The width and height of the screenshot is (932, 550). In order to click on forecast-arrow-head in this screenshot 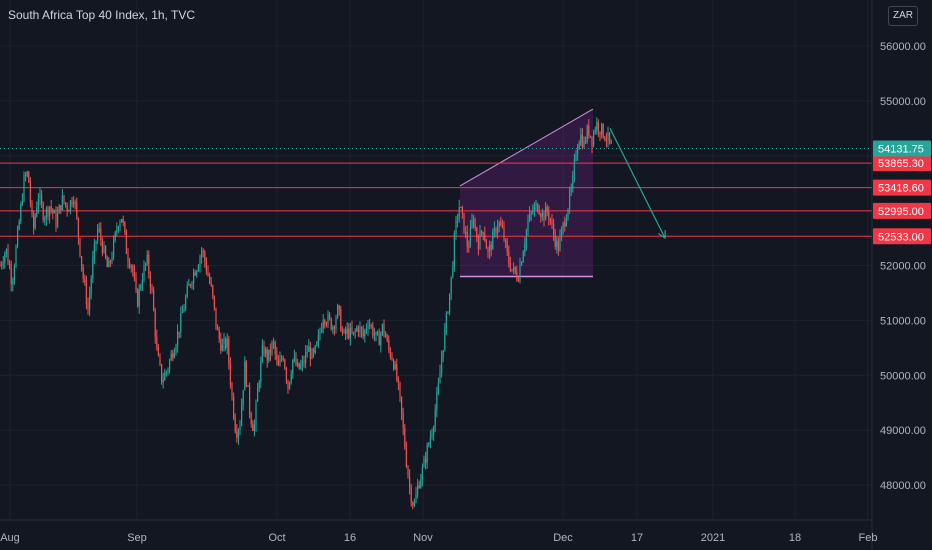, I will do `click(662, 235)`.